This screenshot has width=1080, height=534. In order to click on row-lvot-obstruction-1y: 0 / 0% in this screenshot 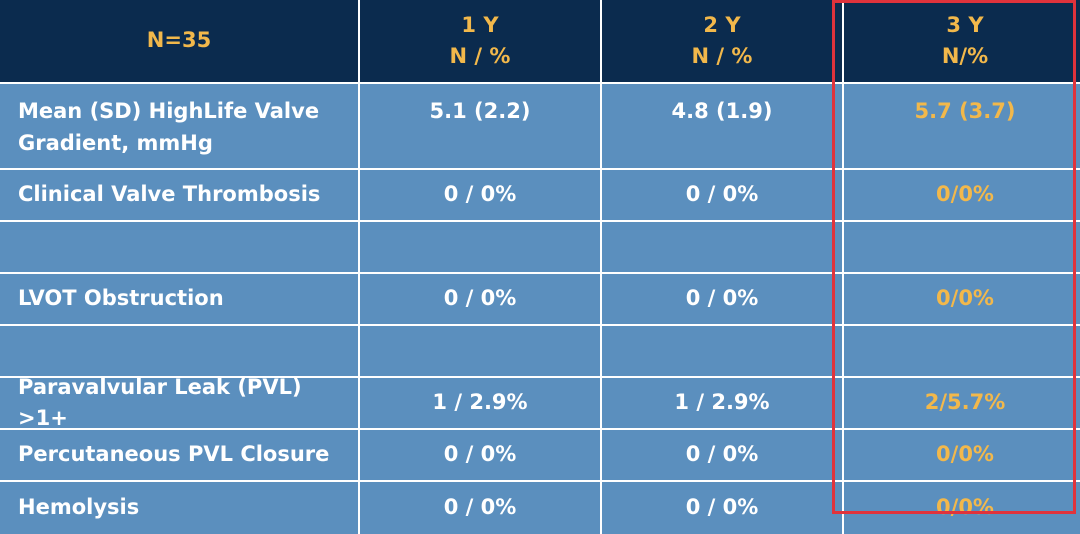, I will do `click(480, 299)`.